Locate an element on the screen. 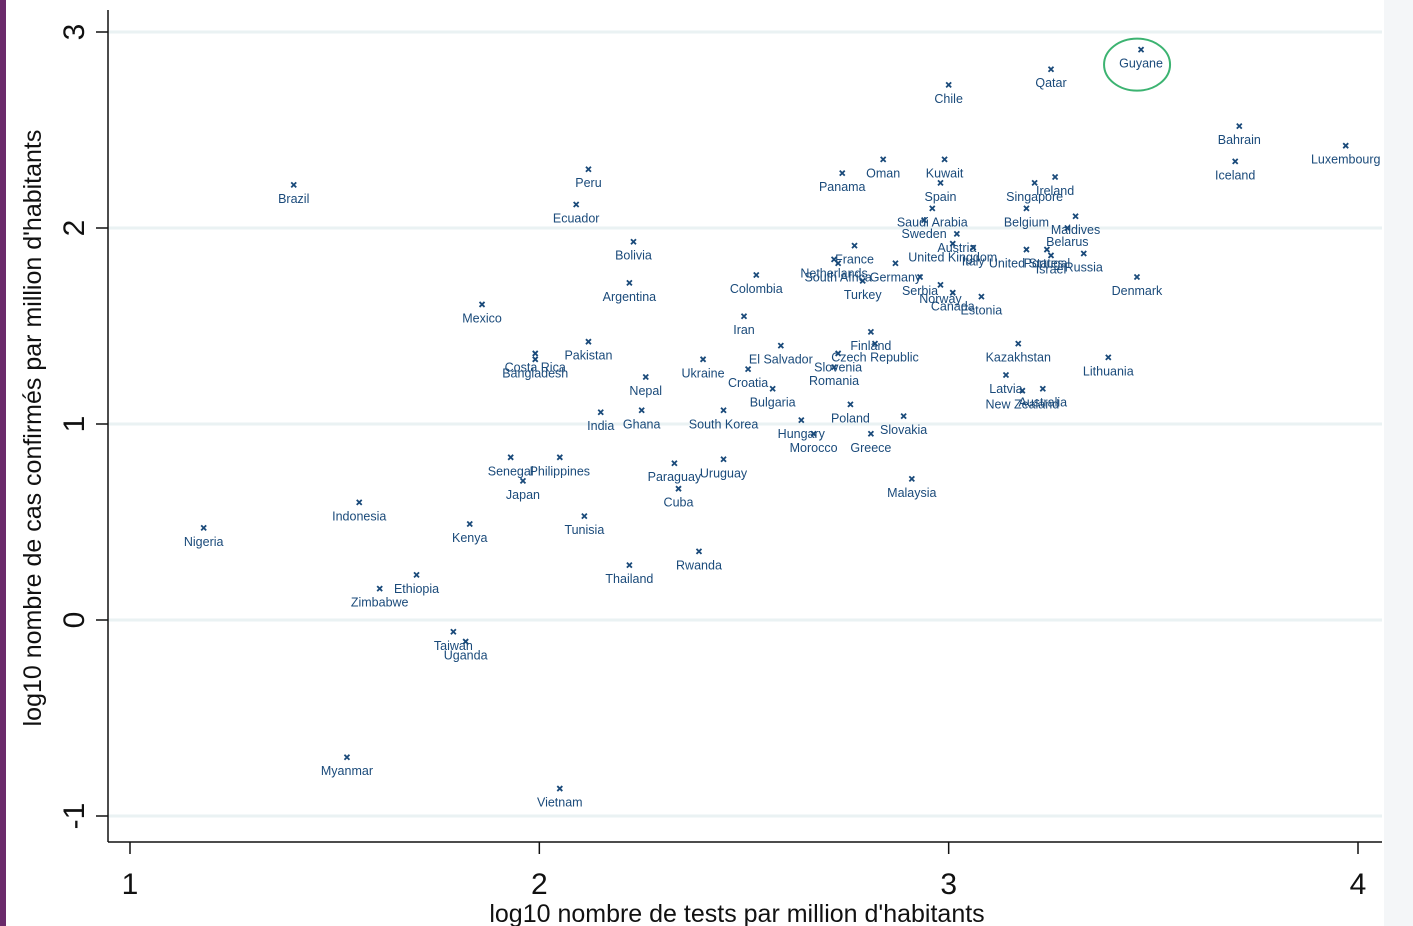 This screenshot has width=1413, height=926. point-label: Rwanda is located at coordinates (699, 565).